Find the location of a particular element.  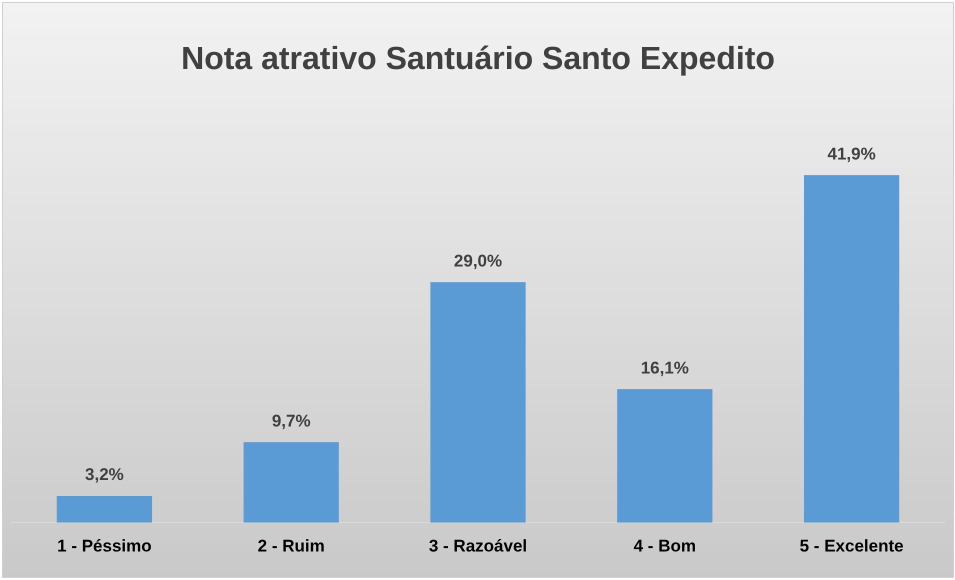

x-tick-label: 3 - Razoável is located at coordinates (478, 546).